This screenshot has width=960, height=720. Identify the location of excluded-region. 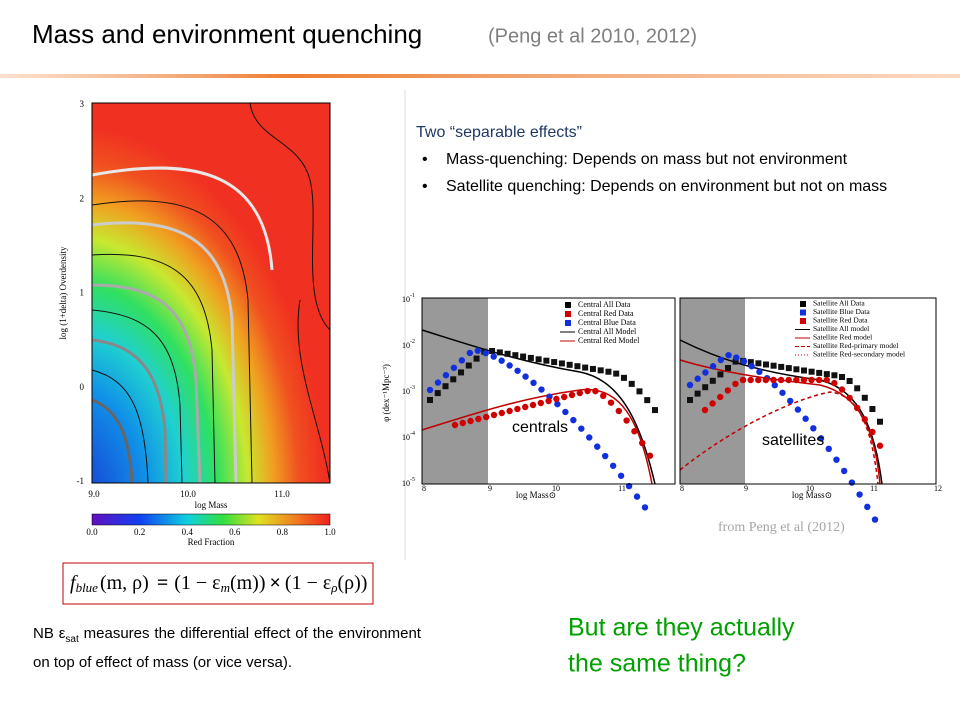
(712, 391).